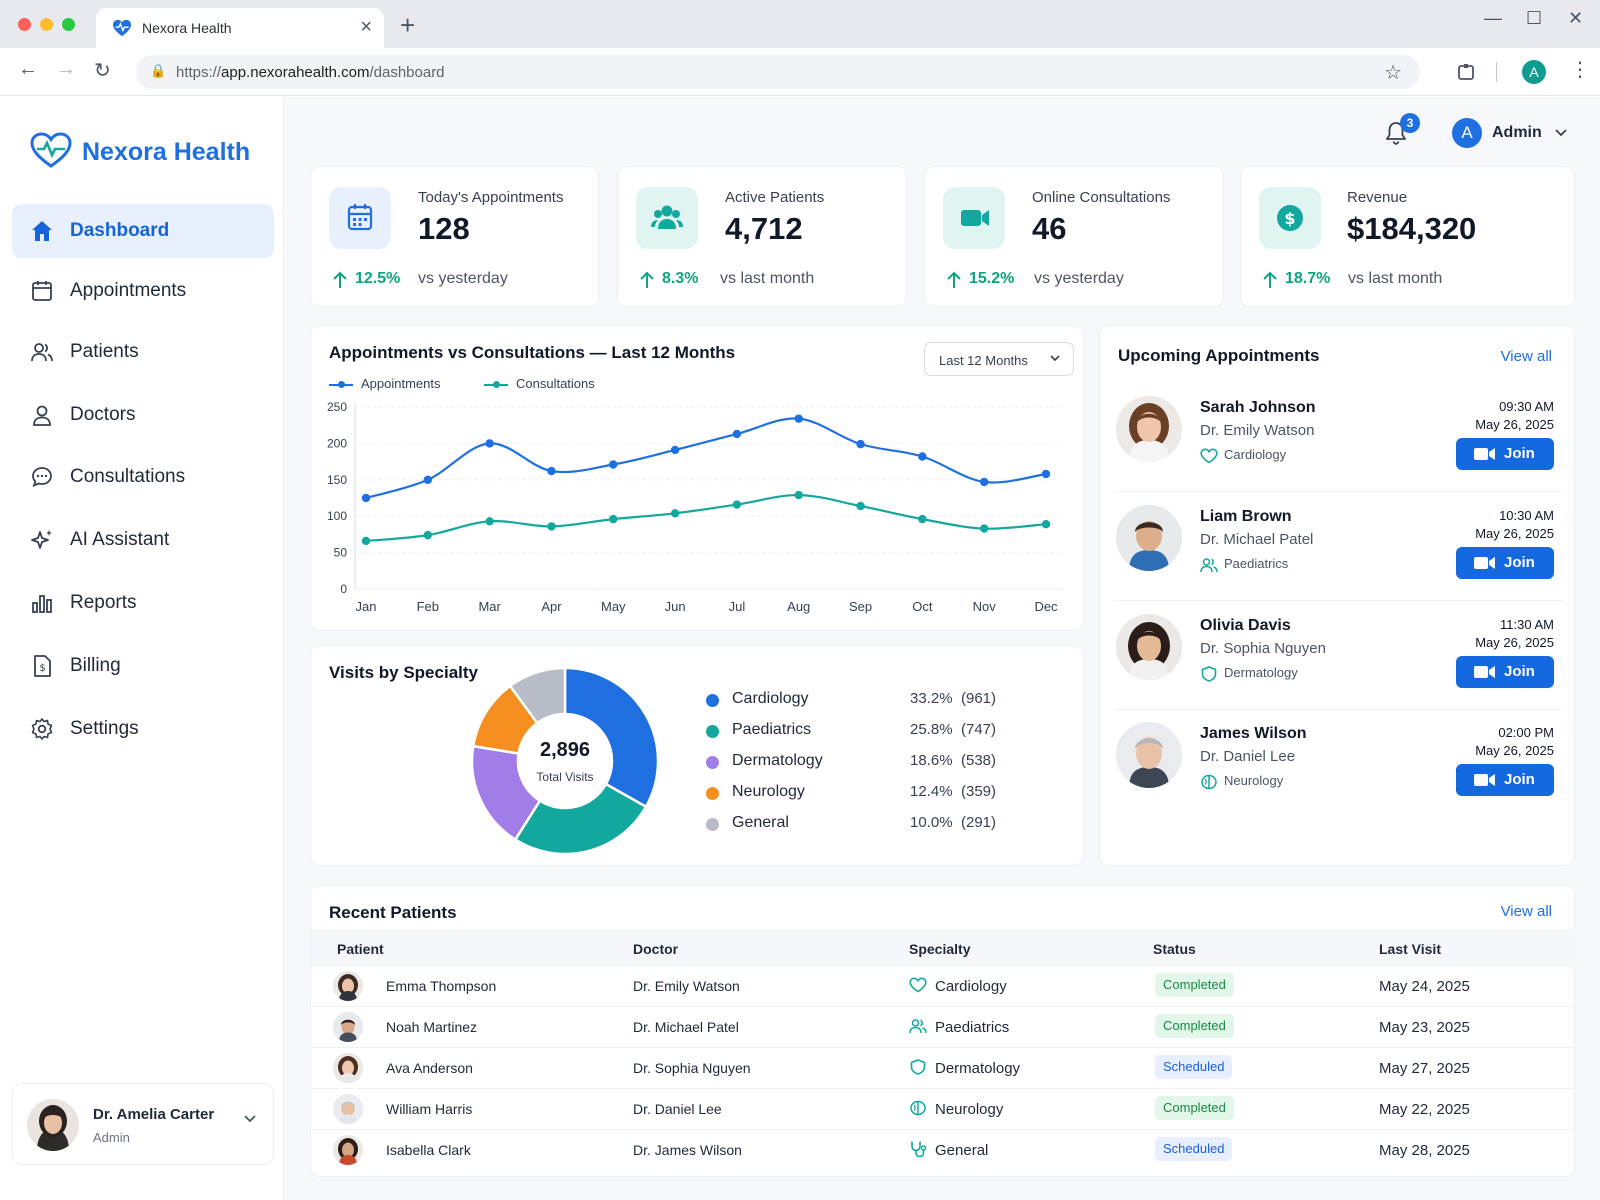  What do you see at coordinates (537, 695) in the screenshot?
I see `donut-slice-general` at bounding box center [537, 695].